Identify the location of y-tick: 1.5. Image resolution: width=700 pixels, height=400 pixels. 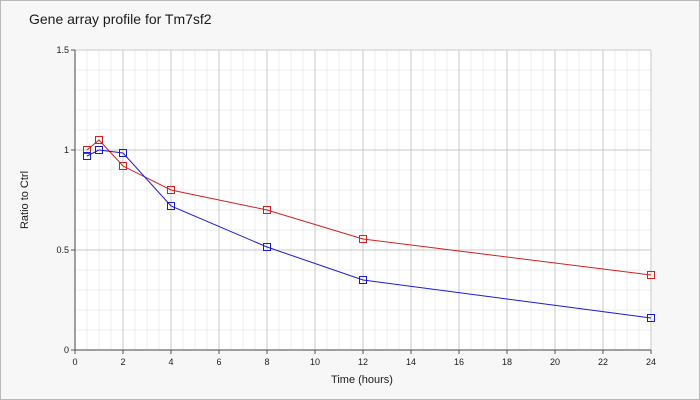
(65, 50).